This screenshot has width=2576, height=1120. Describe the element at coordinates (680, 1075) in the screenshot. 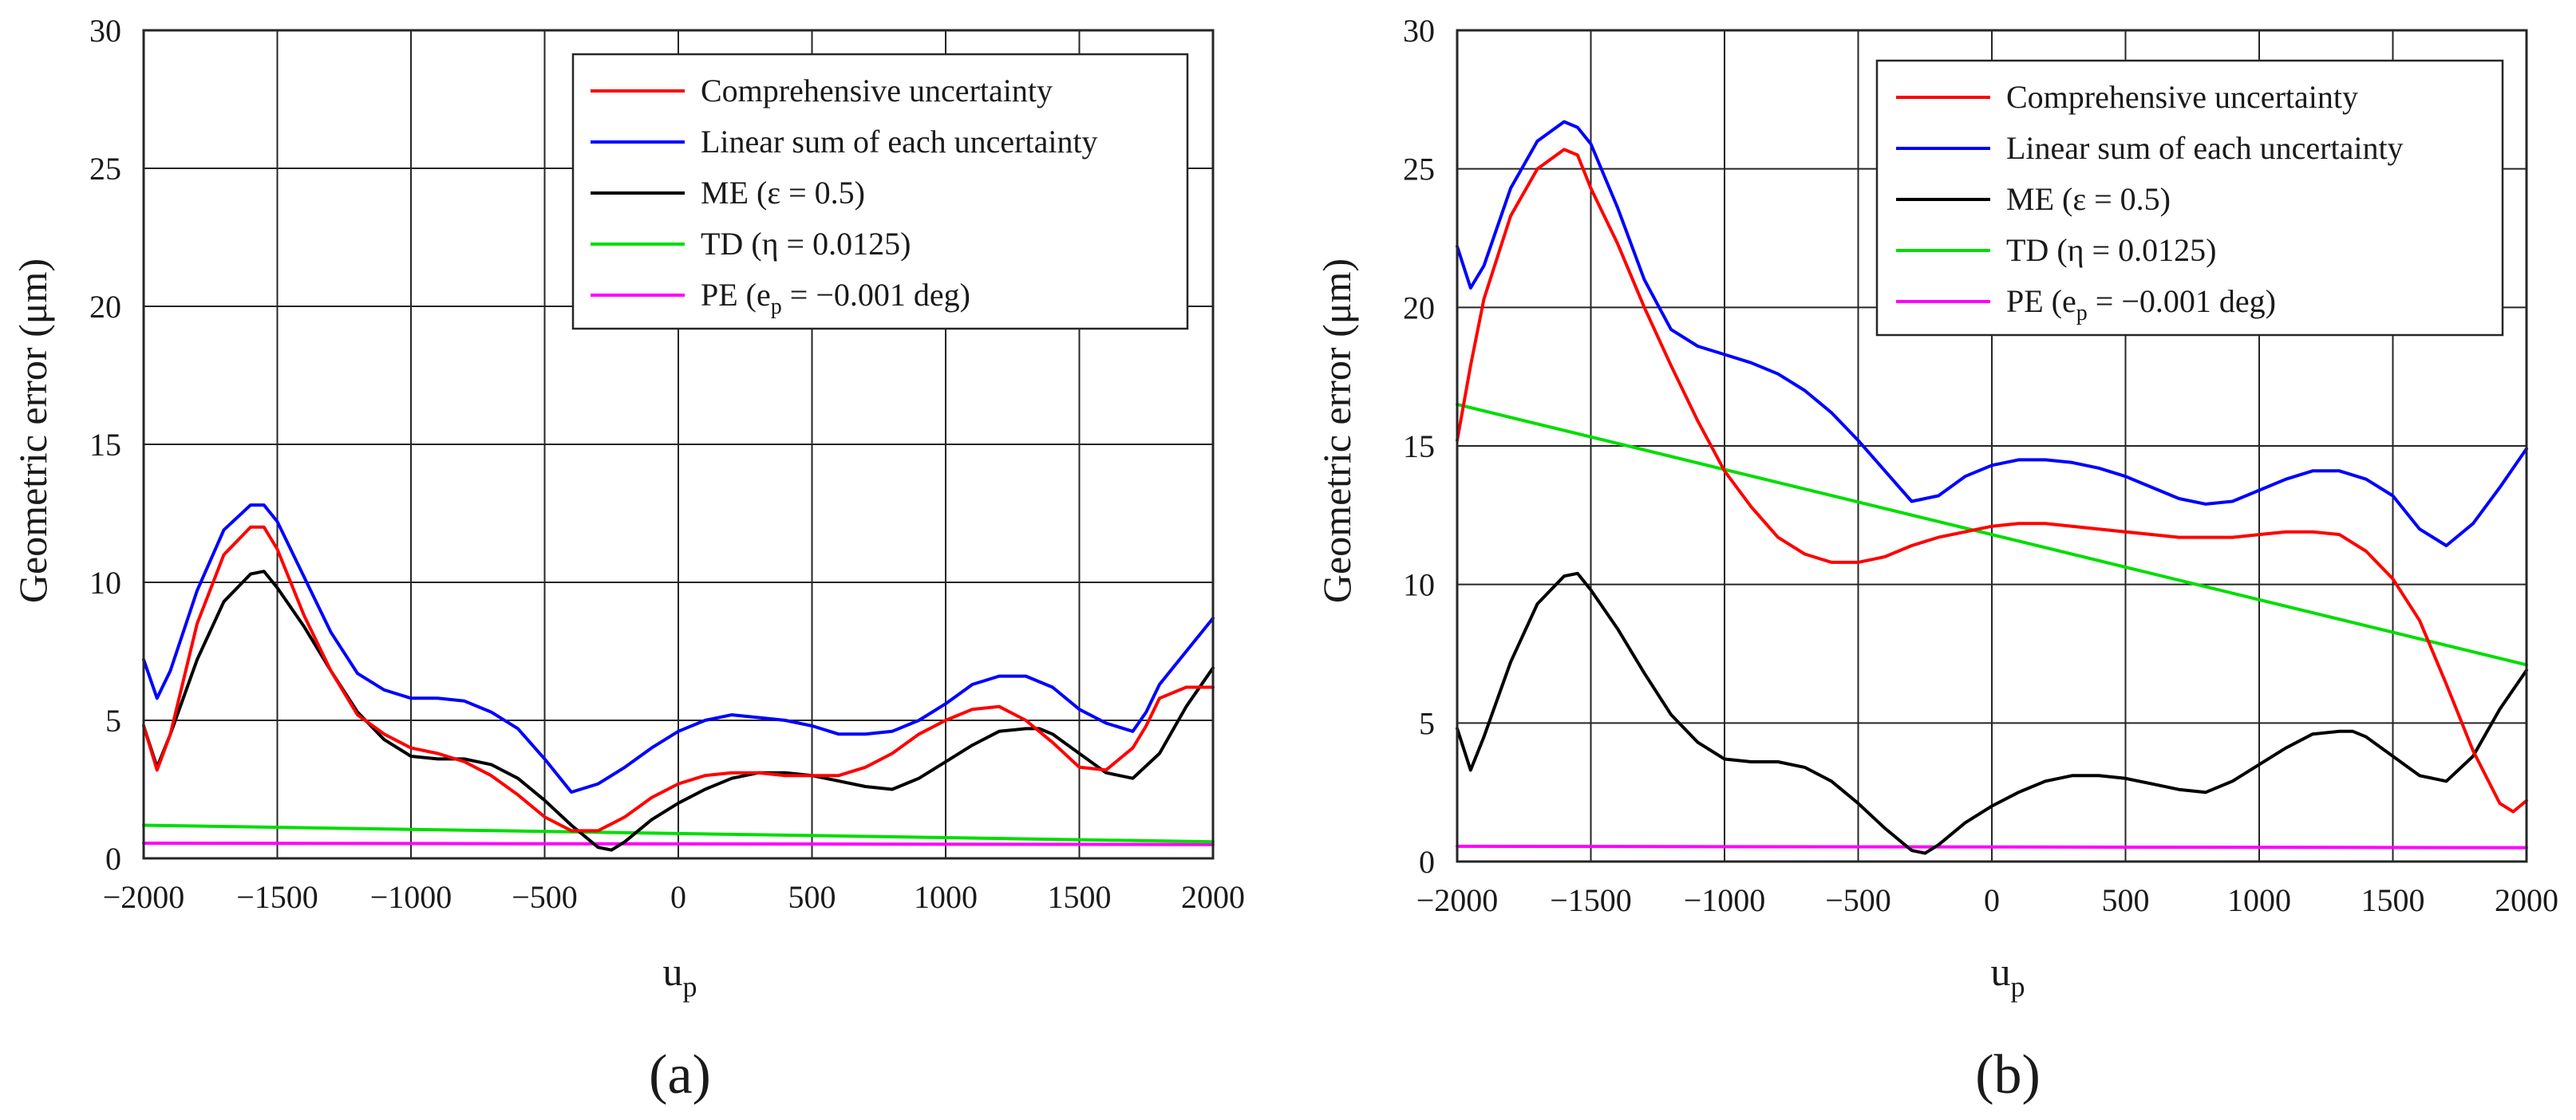

I see `panel-caption: (a)` at that location.